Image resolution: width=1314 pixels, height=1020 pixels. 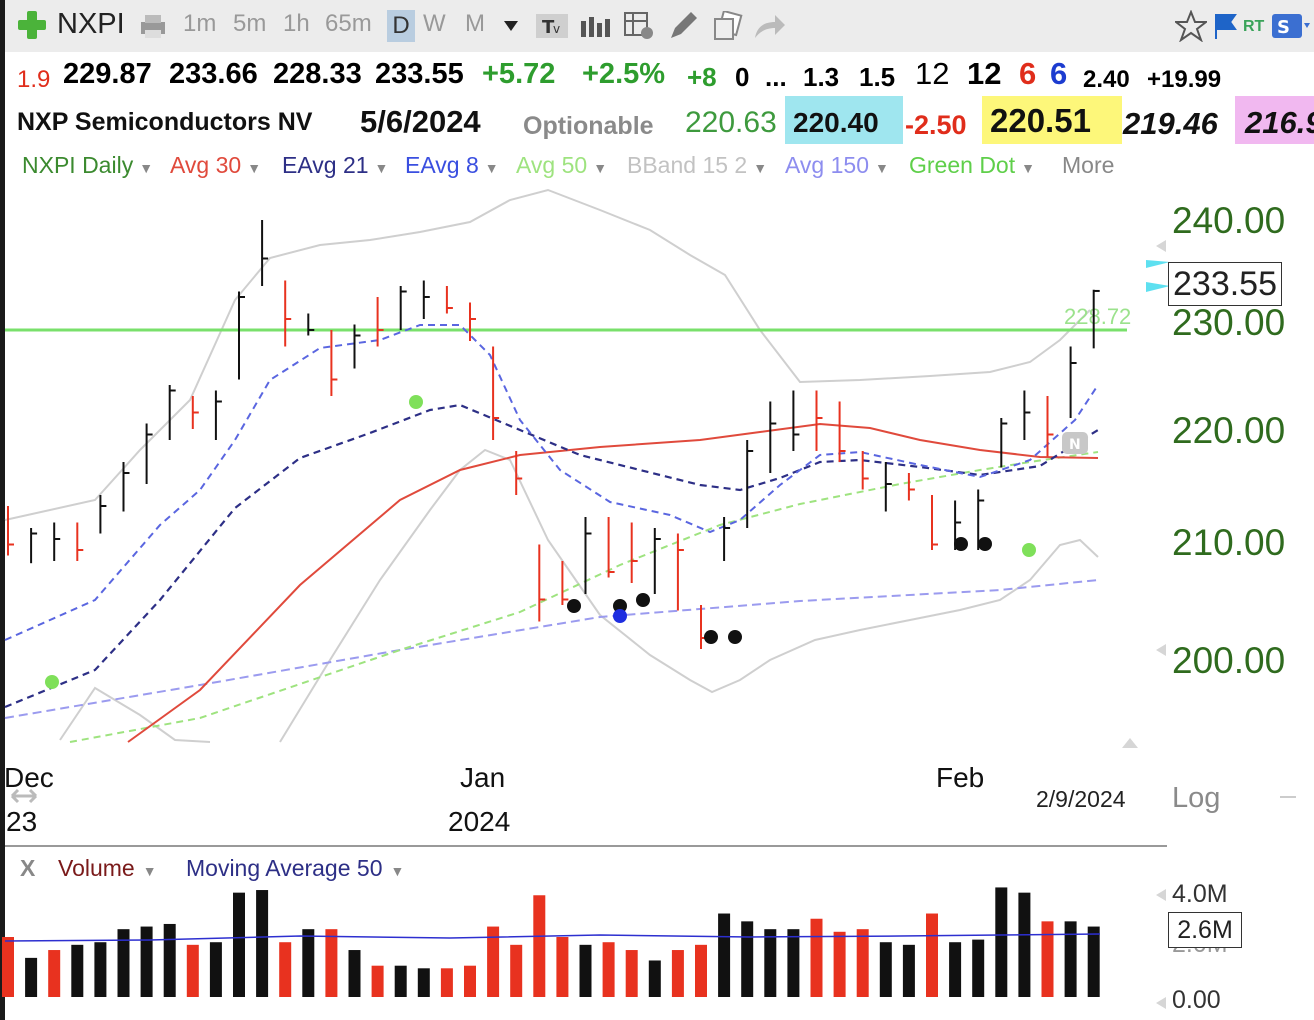 I want to click on legend-avg50: Avg 50 ▼, so click(x=562, y=165).